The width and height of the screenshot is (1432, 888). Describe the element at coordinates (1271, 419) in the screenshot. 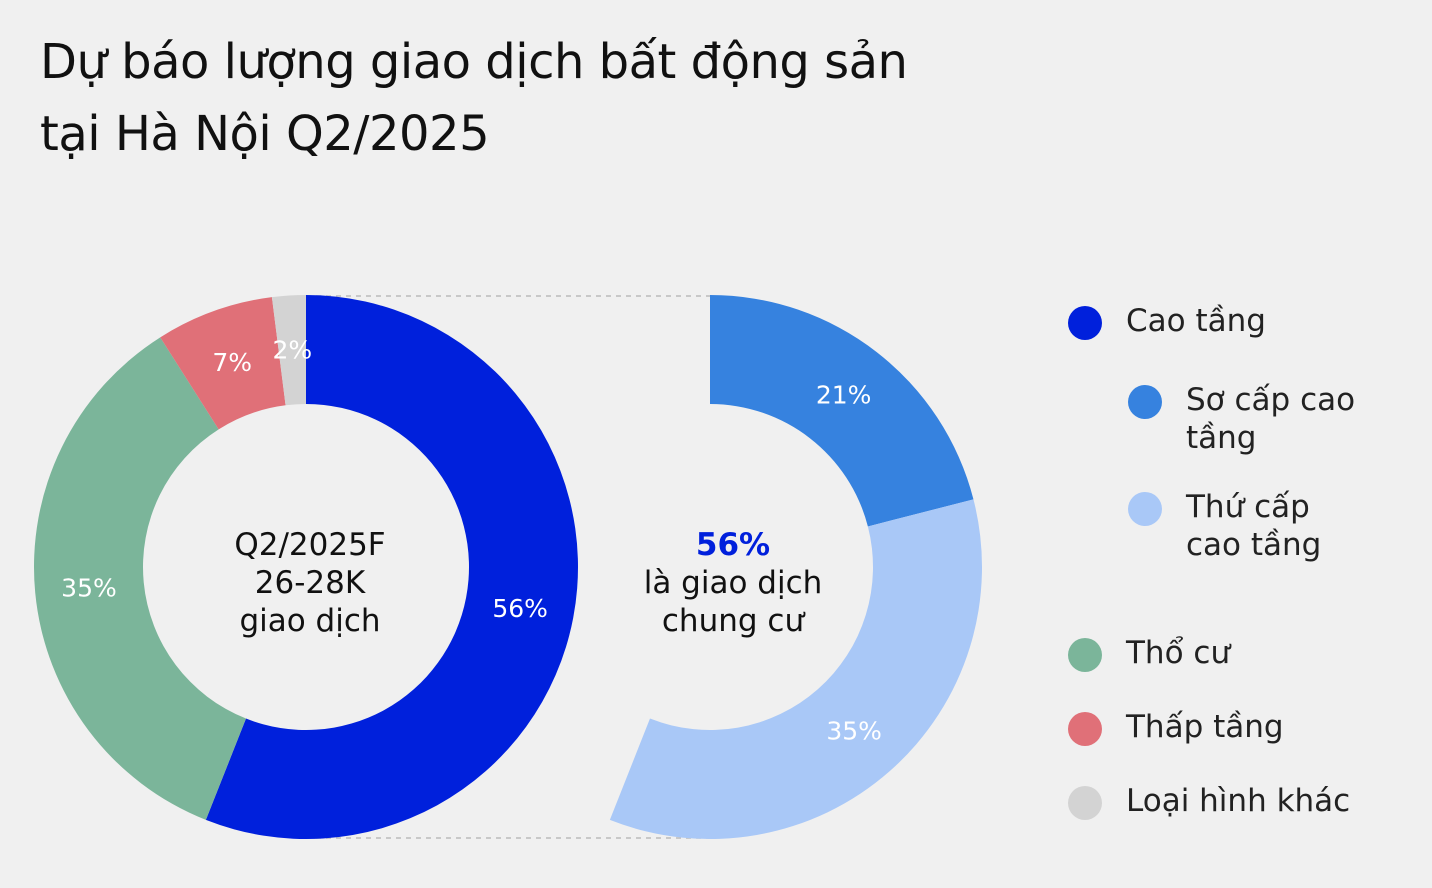

I see `legend-label: Sơ cấp cao tầng` at that location.